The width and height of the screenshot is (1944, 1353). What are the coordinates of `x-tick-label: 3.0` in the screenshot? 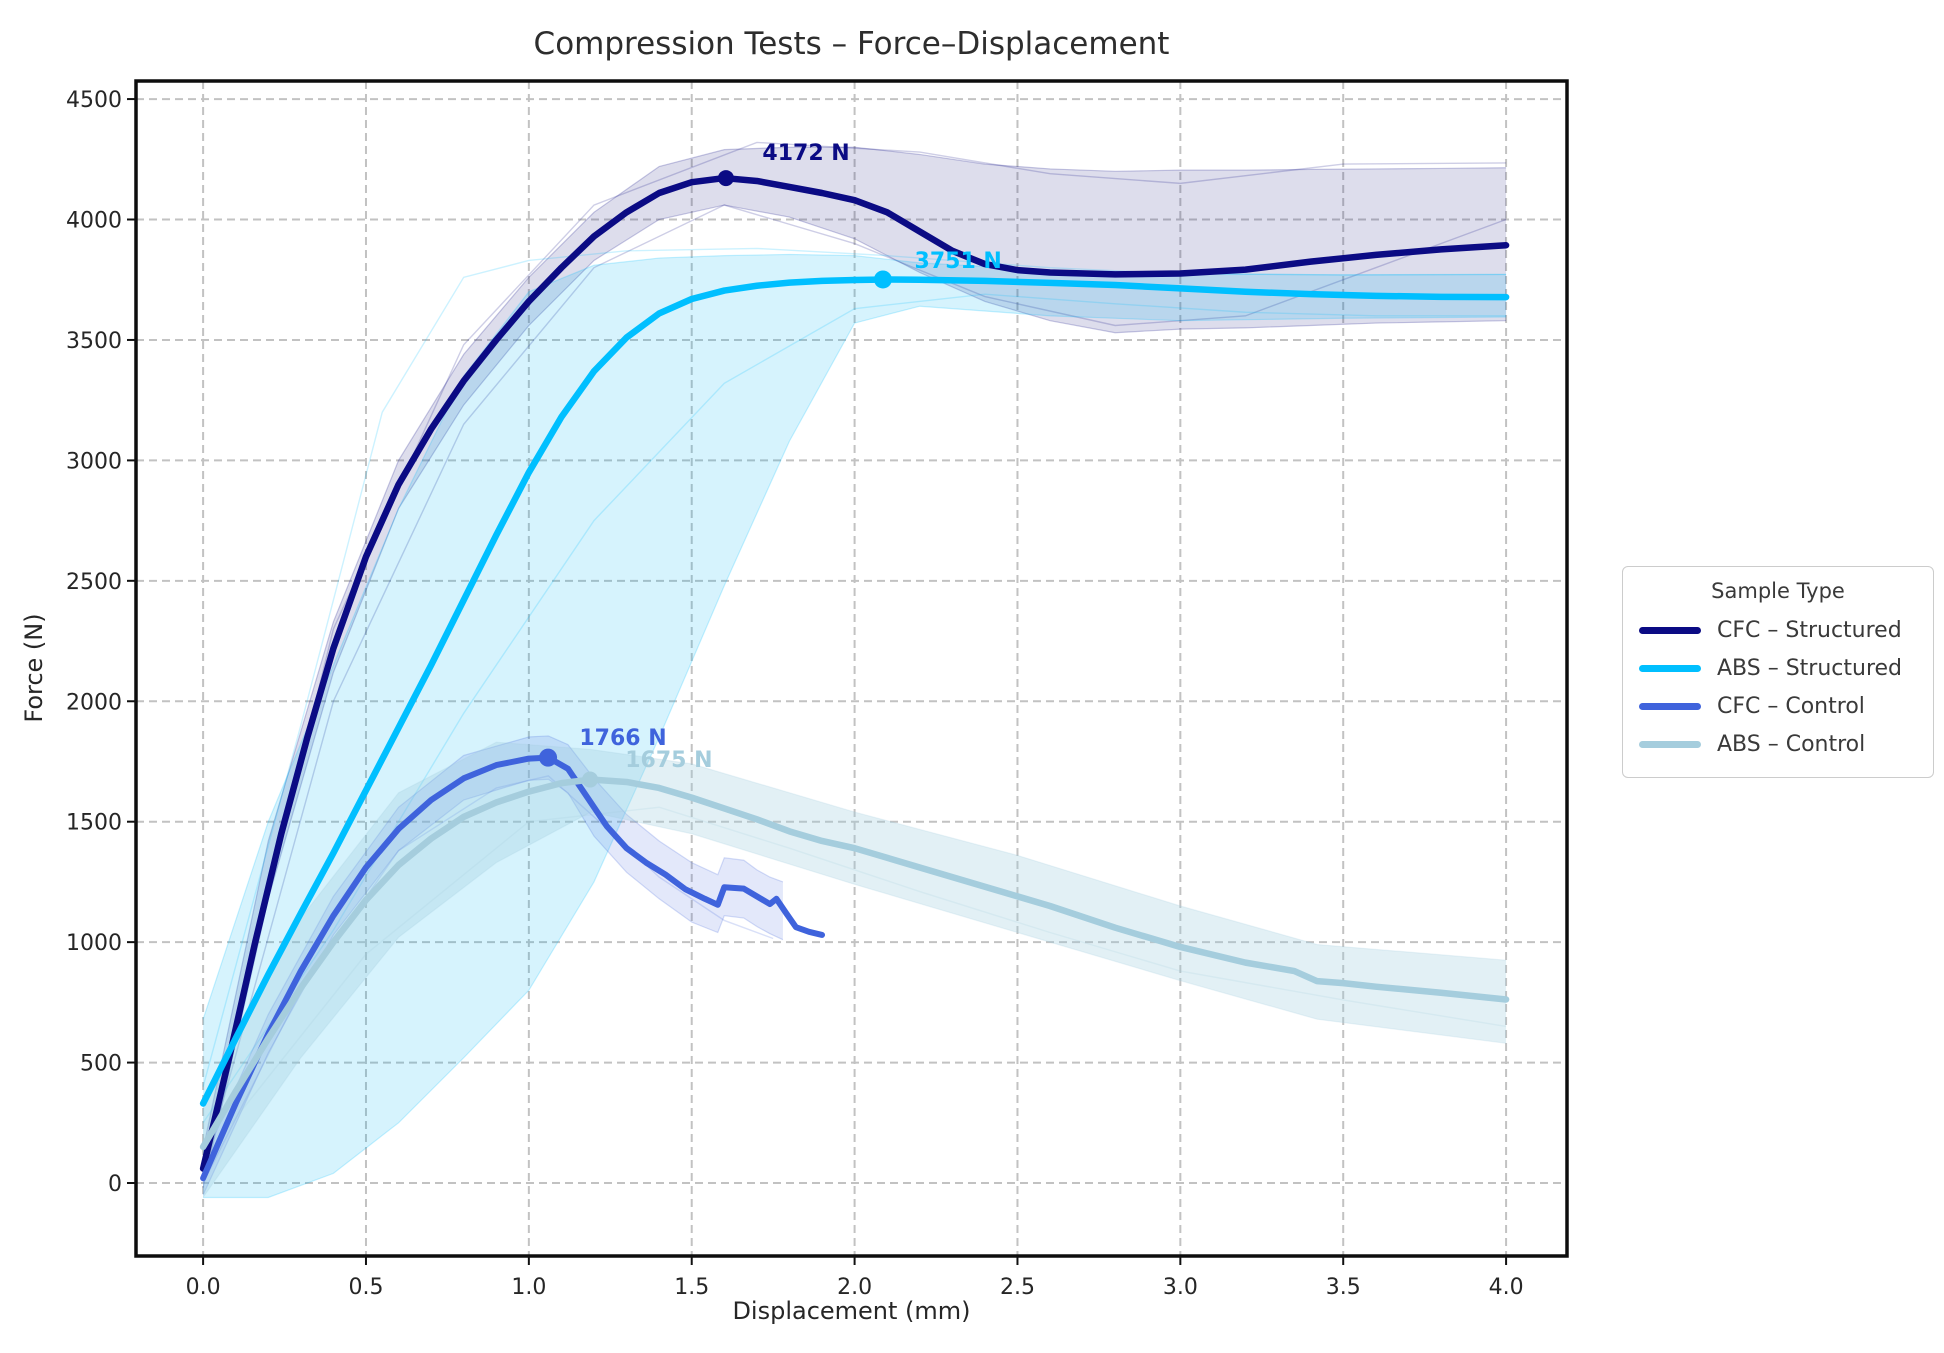 It's located at (1180, 1287).